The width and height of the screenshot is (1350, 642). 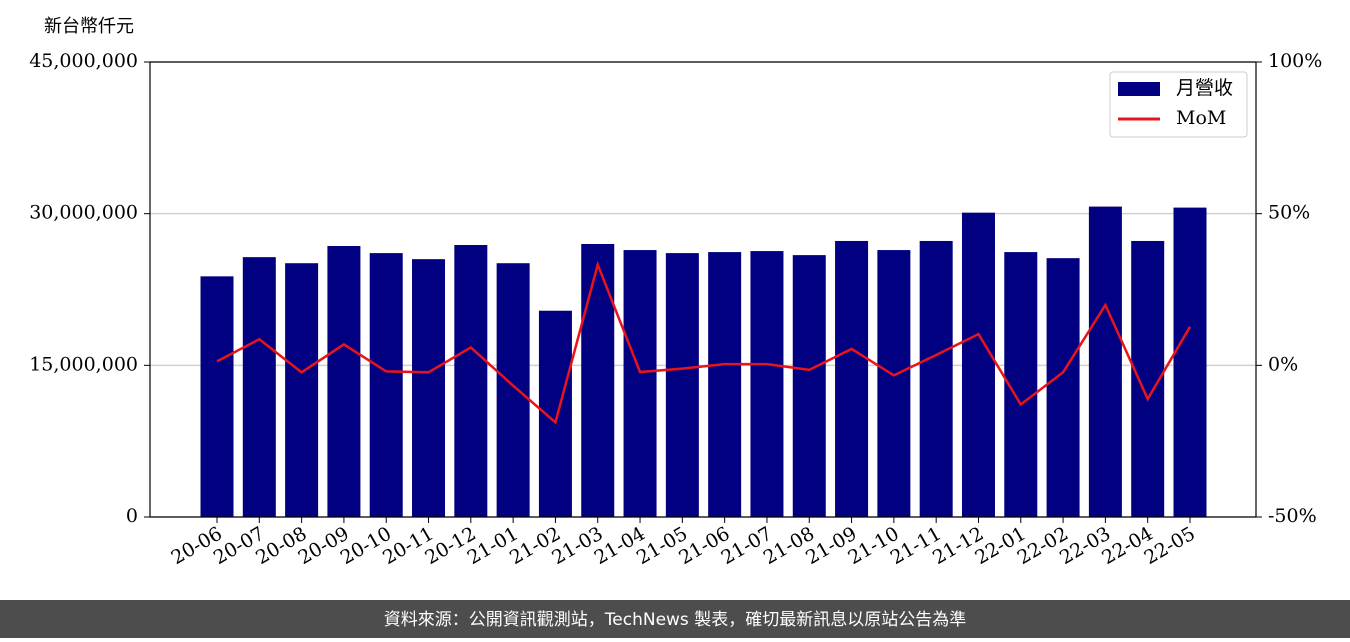 I want to click on legend-swatch, so click(x=1139, y=89).